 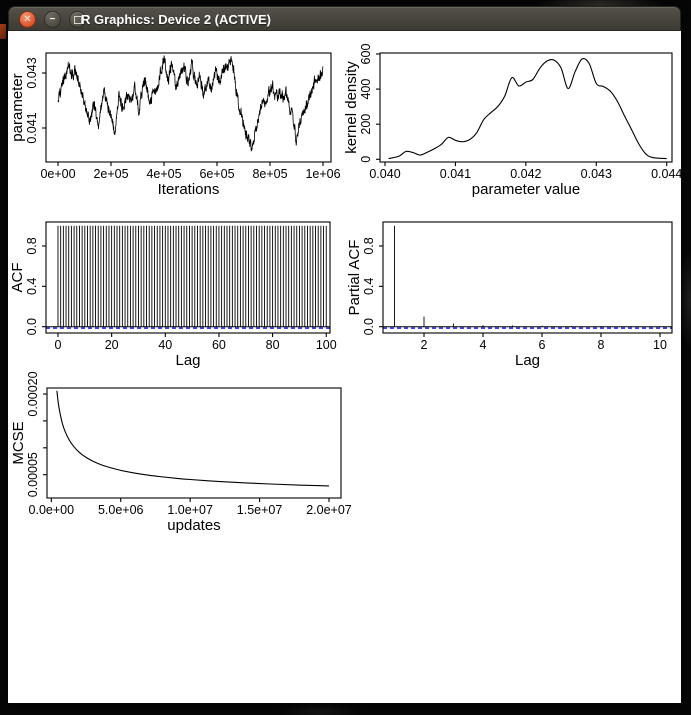 What do you see at coordinates (424, 345) in the screenshot?
I see `x-tick-label: 2` at bounding box center [424, 345].